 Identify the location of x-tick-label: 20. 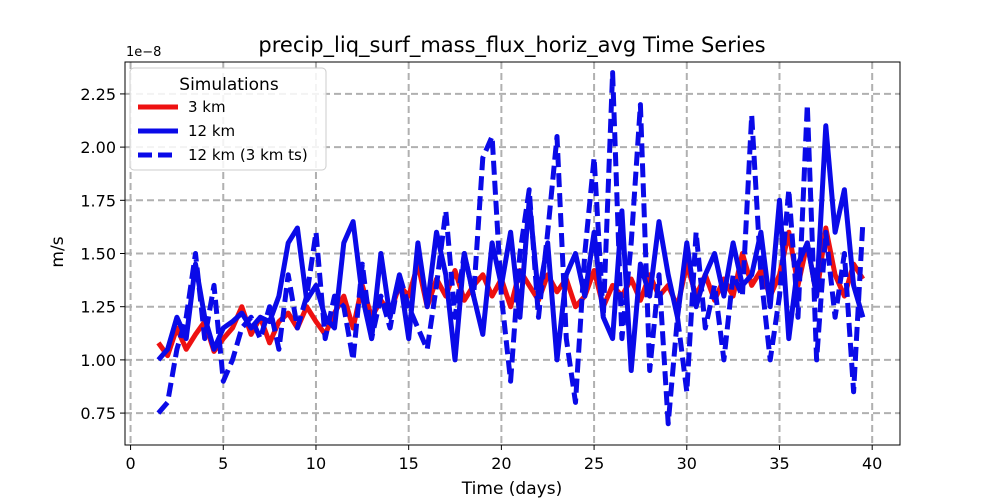
(501, 463).